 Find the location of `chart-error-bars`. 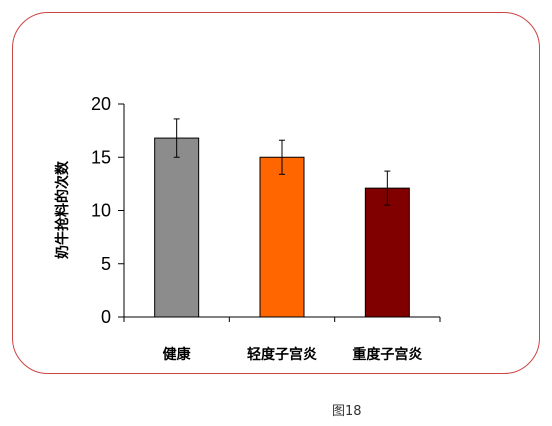

chart-error-bars is located at coordinates (282, 162).